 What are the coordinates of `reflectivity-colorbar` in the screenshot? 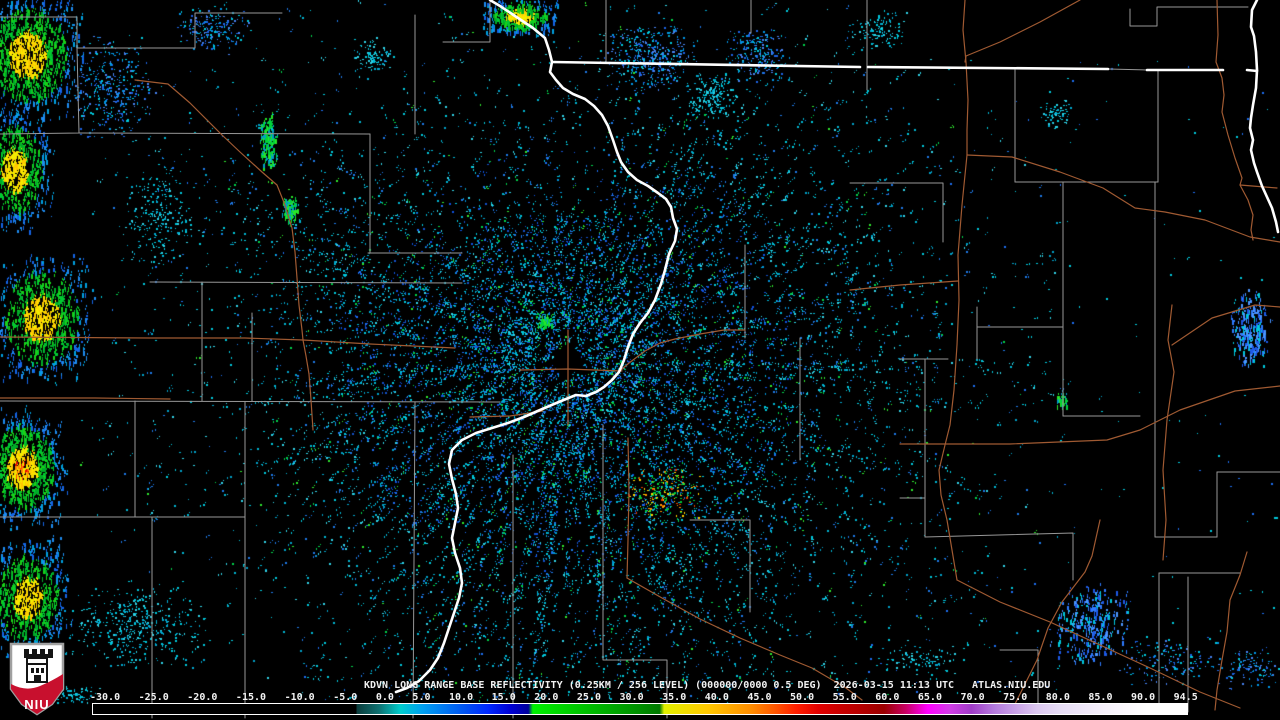 It's located at (640, 709).